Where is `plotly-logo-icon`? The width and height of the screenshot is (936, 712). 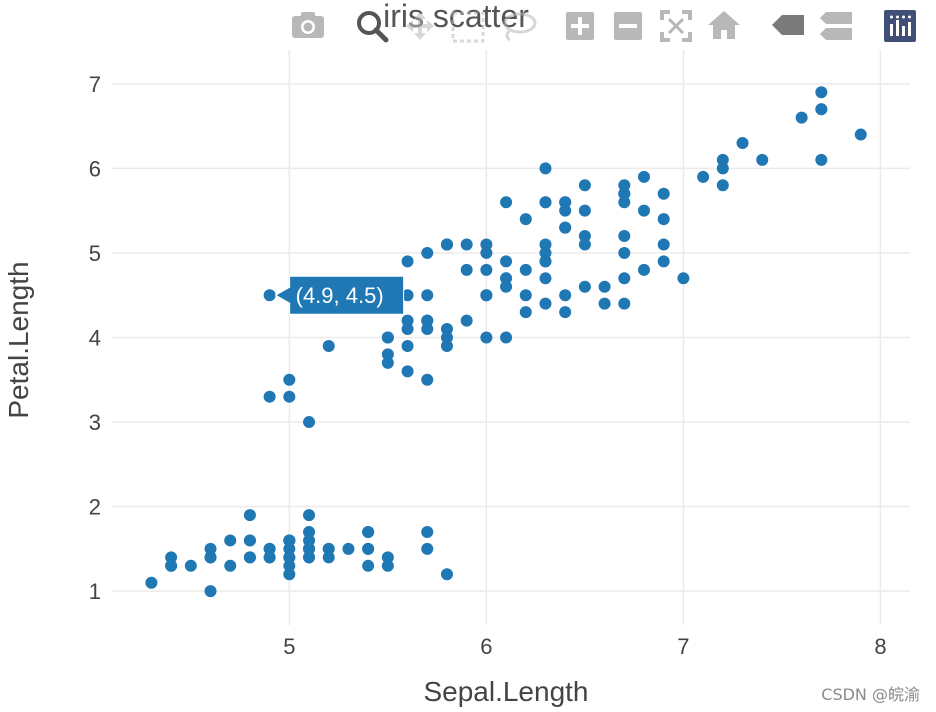 plotly-logo-icon is located at coordinates (900, 26).